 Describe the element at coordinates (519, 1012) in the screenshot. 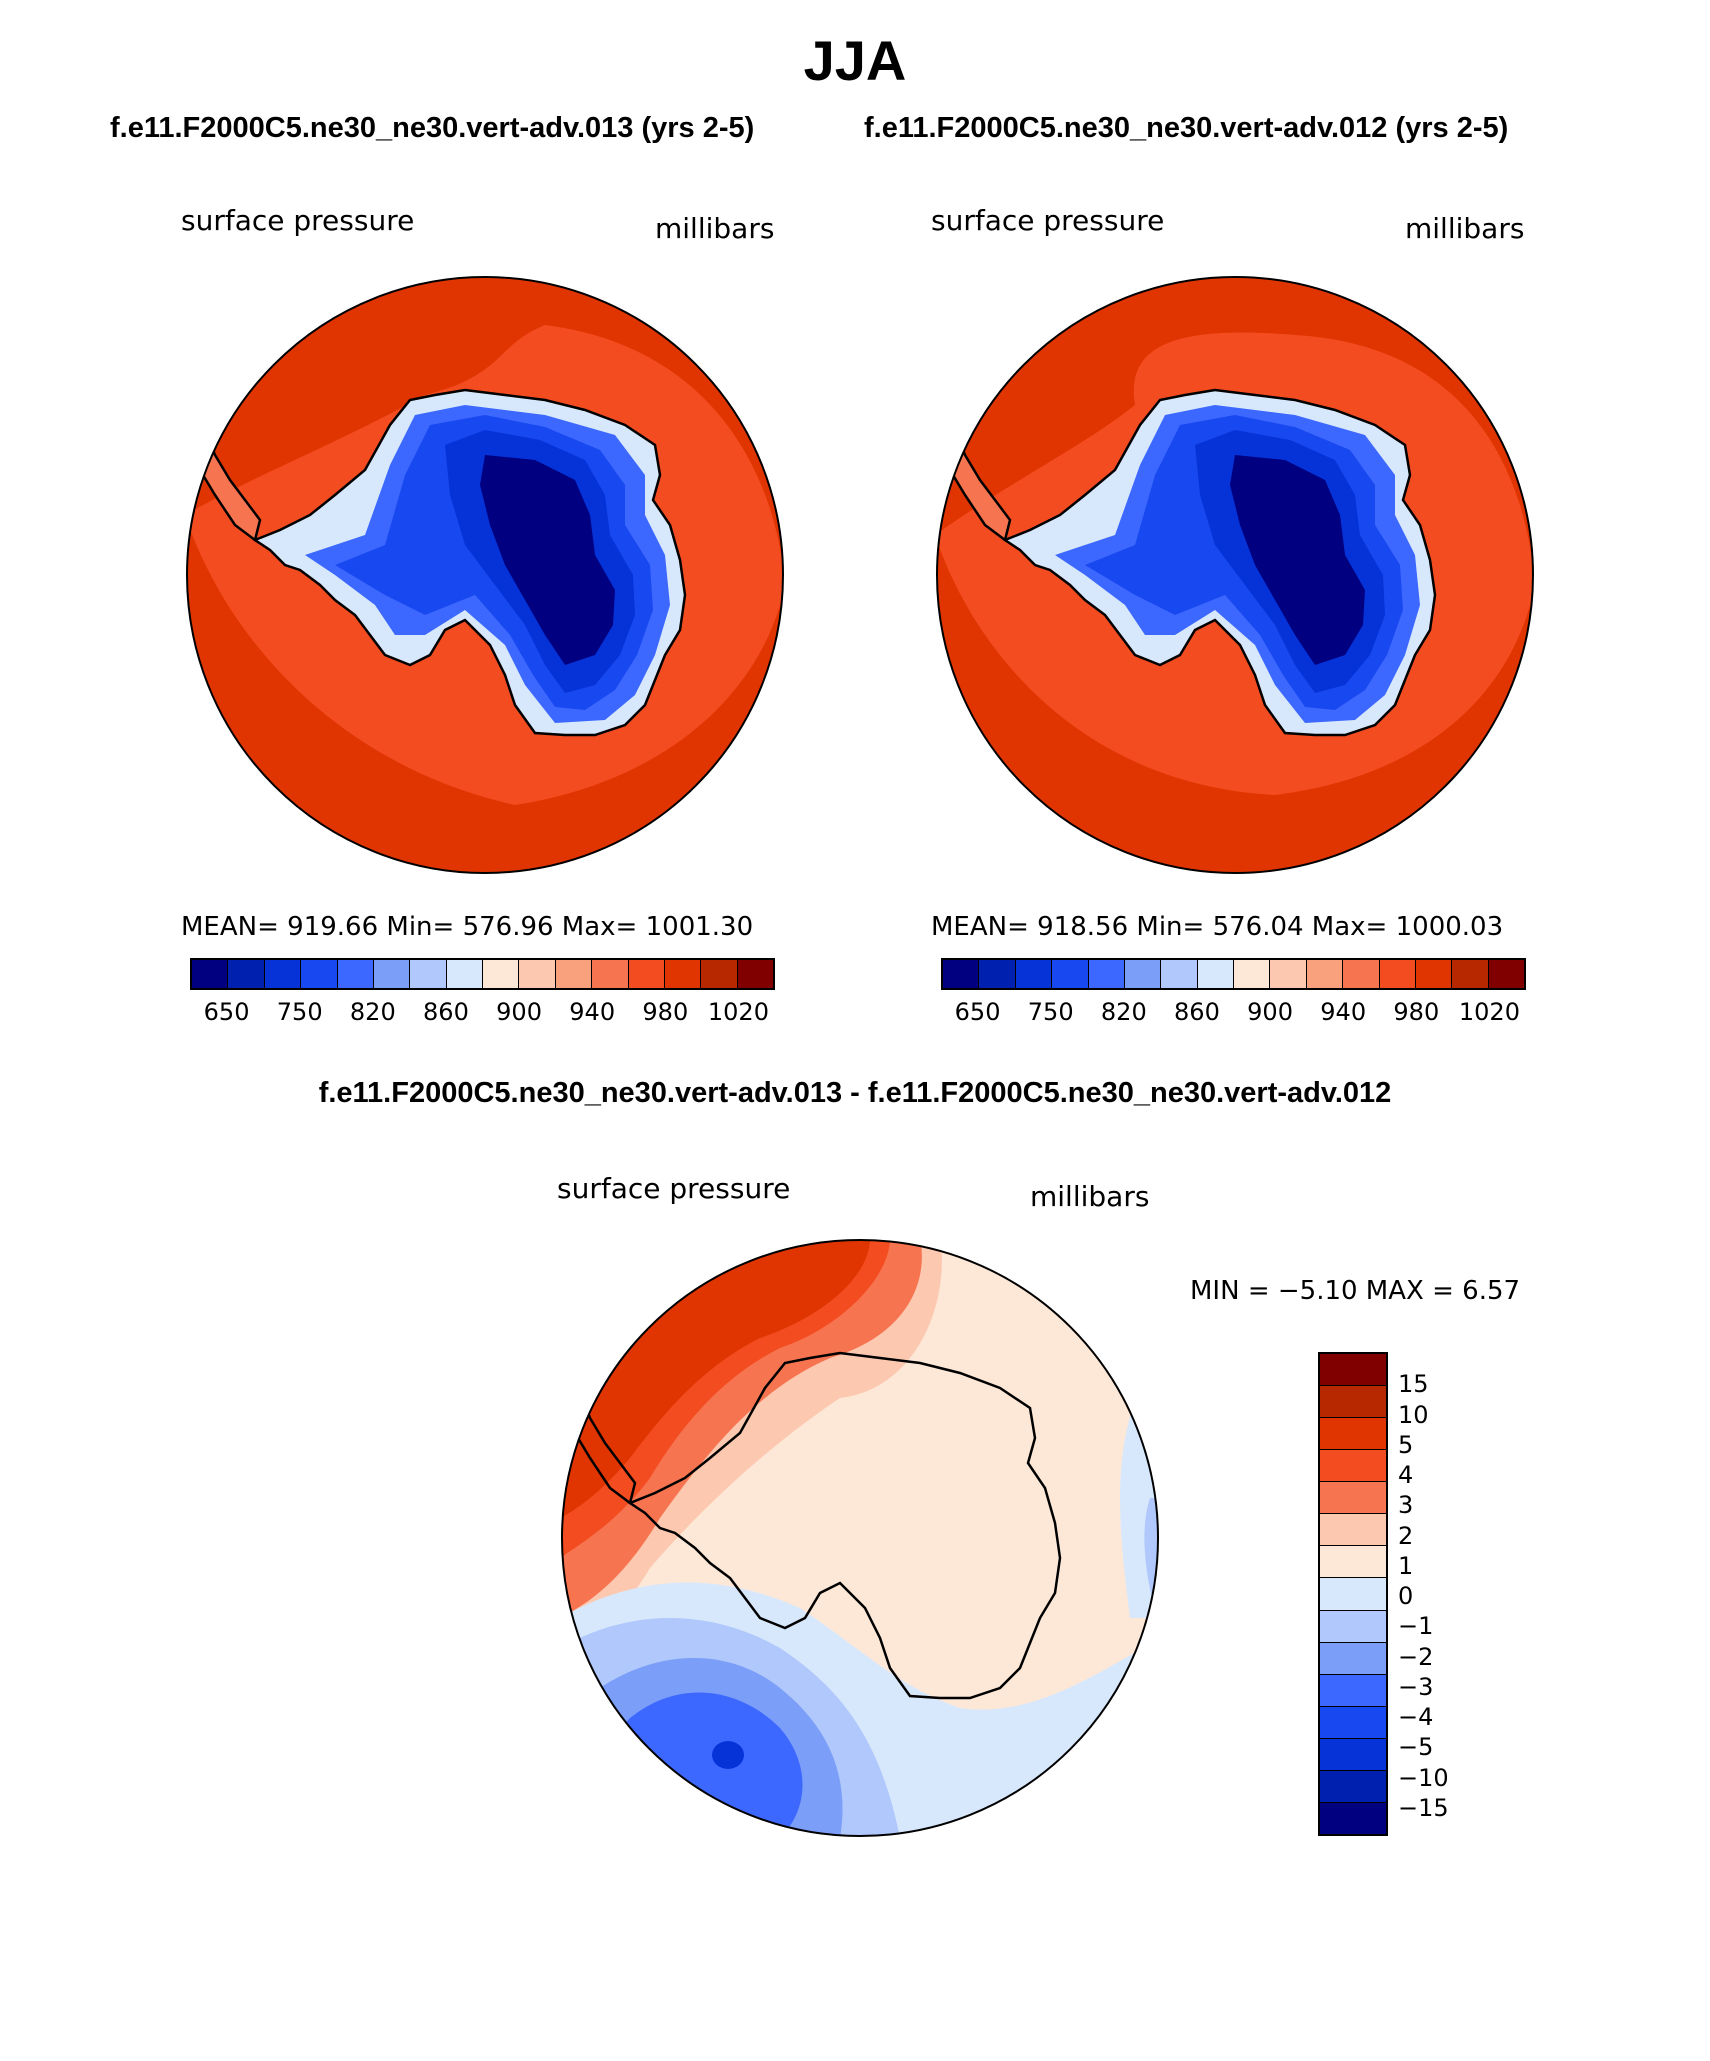

I see `left-colorbar-tick-label: 900` at that location.